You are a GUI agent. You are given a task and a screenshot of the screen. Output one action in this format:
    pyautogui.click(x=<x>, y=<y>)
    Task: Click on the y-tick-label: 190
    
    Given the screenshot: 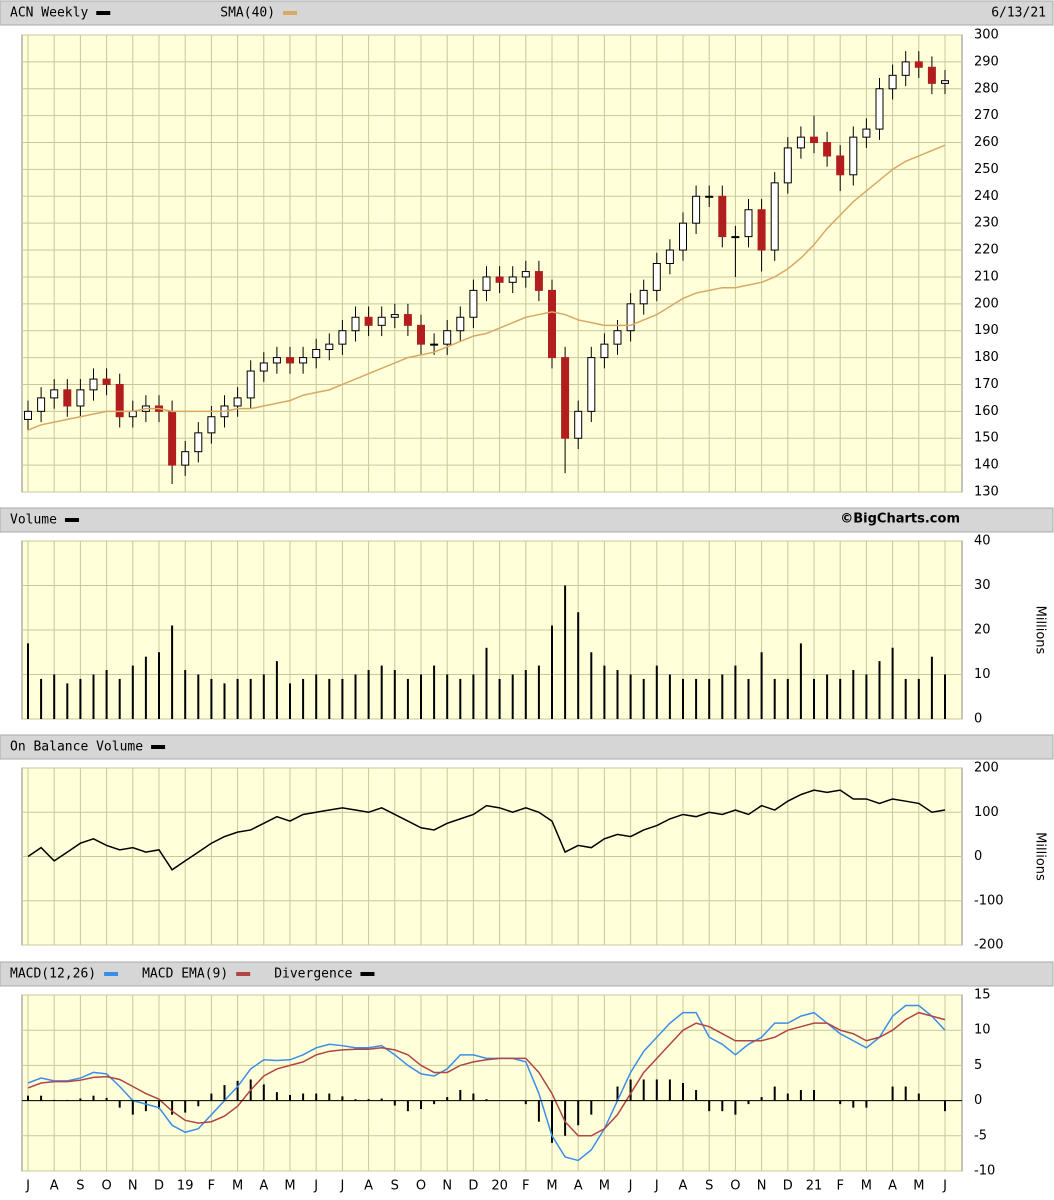 What is the action you would take?
    pyautogui.click(x=986, y=330)
    